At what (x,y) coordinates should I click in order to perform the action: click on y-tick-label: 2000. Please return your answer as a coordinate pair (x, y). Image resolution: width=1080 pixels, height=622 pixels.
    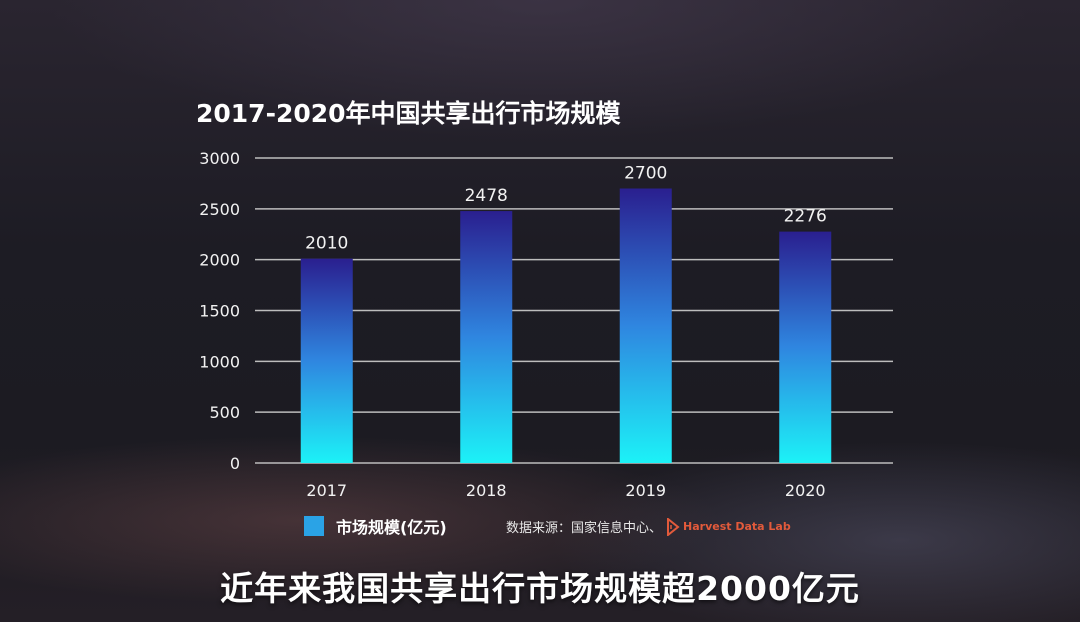
    Looking at the image, I should click on (219, 260).